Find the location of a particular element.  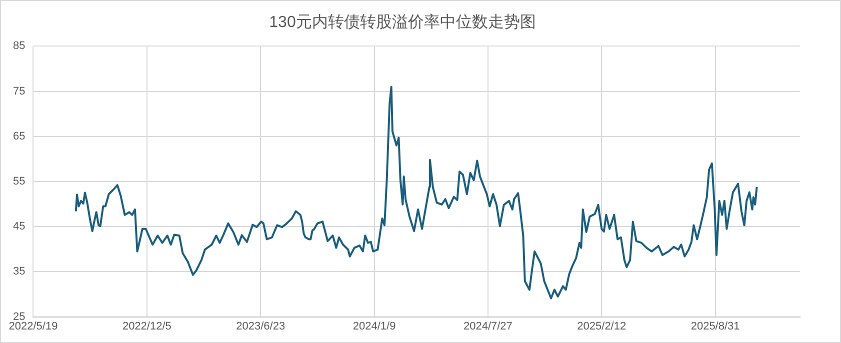

x-tick-label: 2022/5/19 is located at coordinates (33, 326).